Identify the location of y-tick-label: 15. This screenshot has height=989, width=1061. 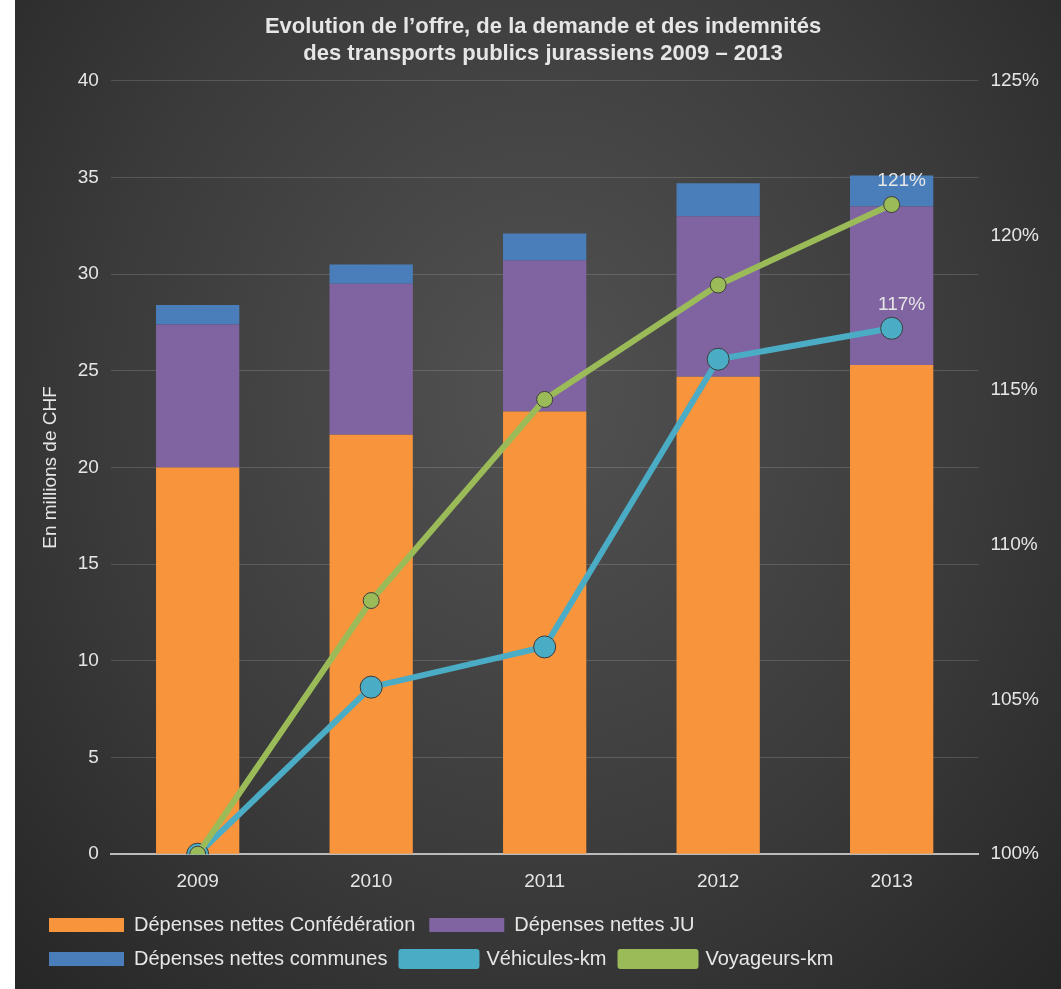
(88, 563).